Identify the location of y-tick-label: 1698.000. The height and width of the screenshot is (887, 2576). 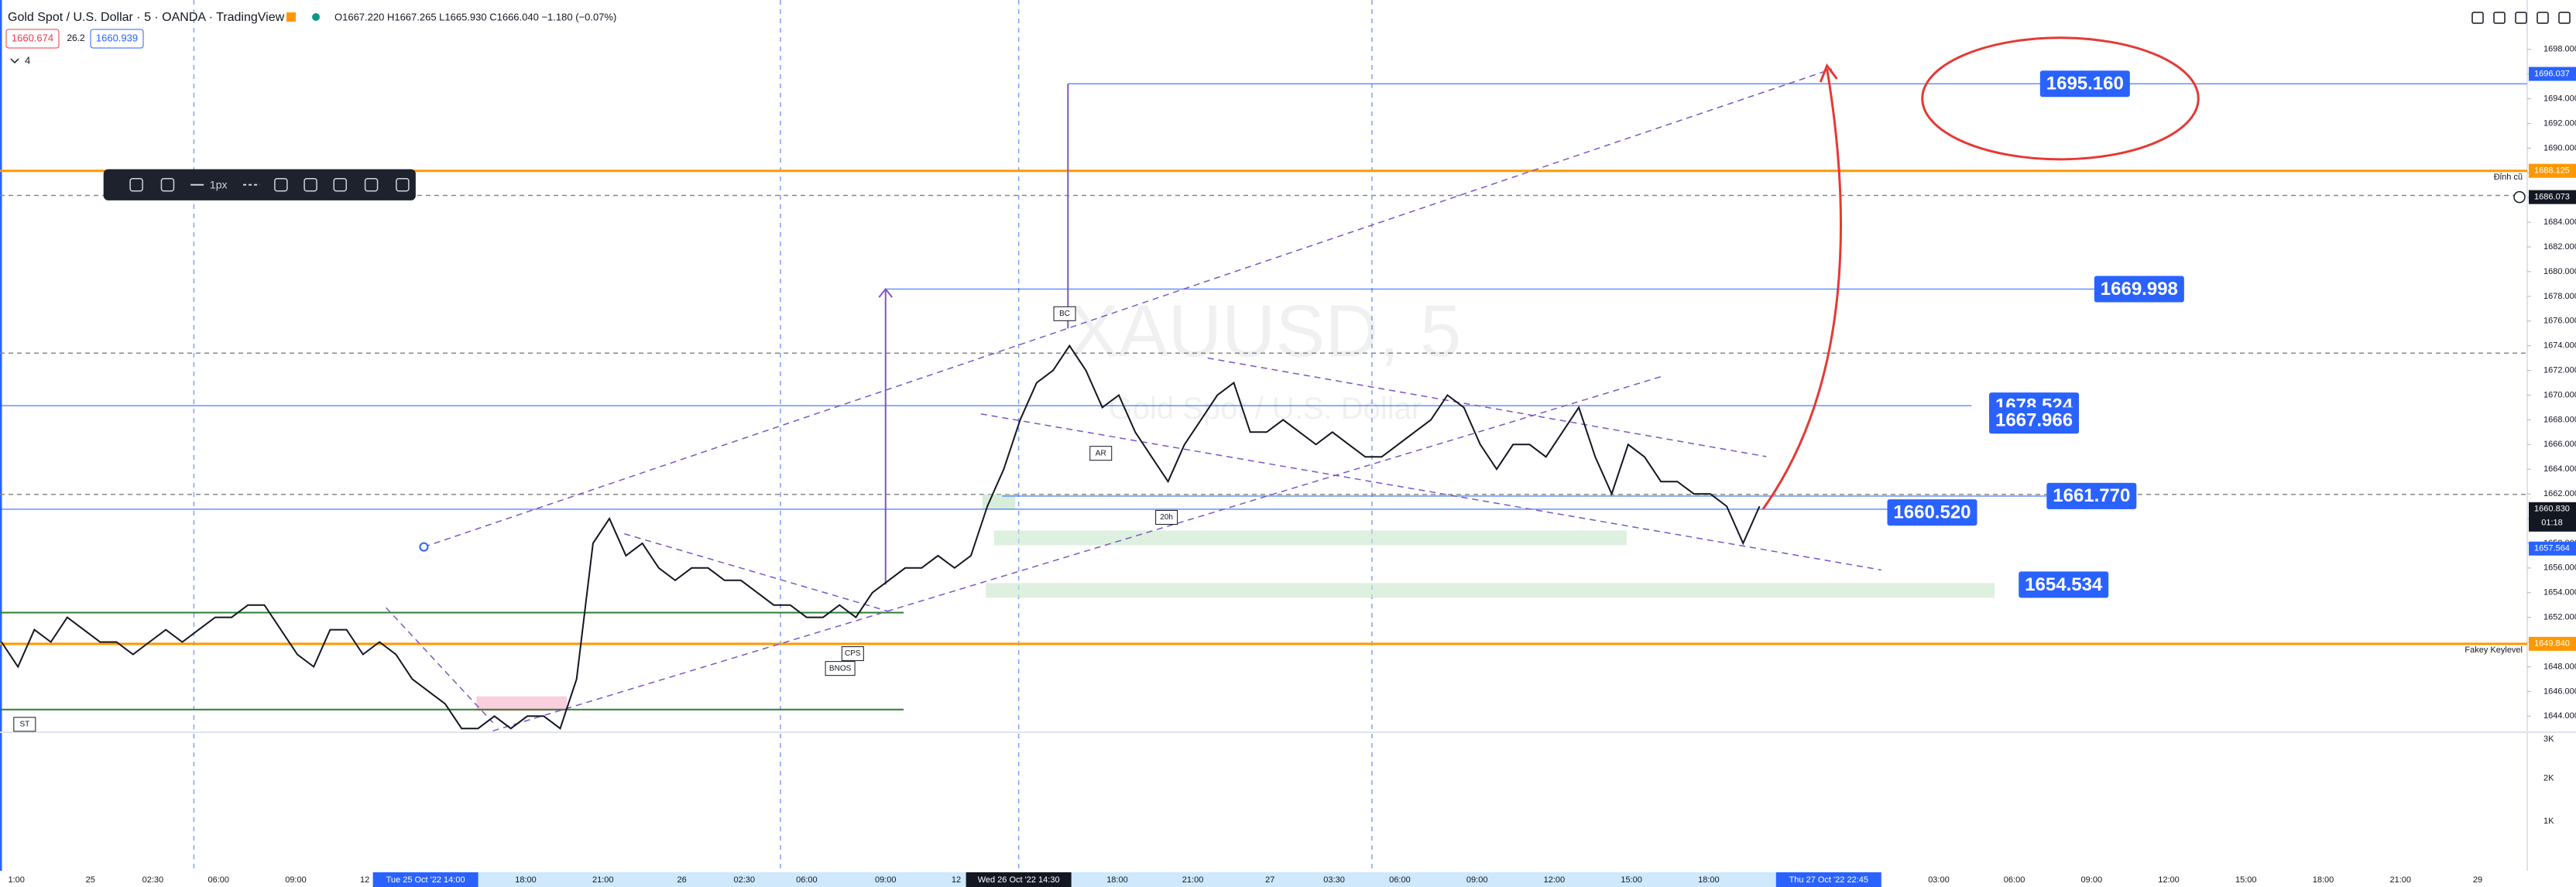
(2559, 50).